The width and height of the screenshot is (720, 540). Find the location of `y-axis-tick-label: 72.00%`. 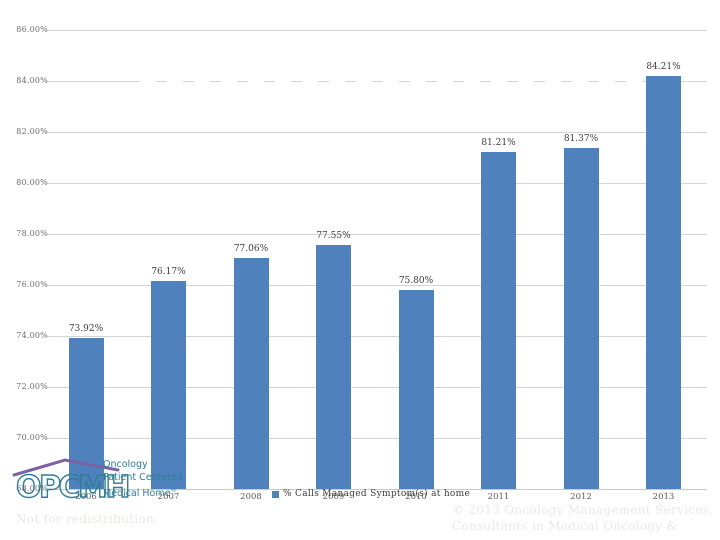

y-axis-tick-label: 72.00% is located at coordinates (32, 386).